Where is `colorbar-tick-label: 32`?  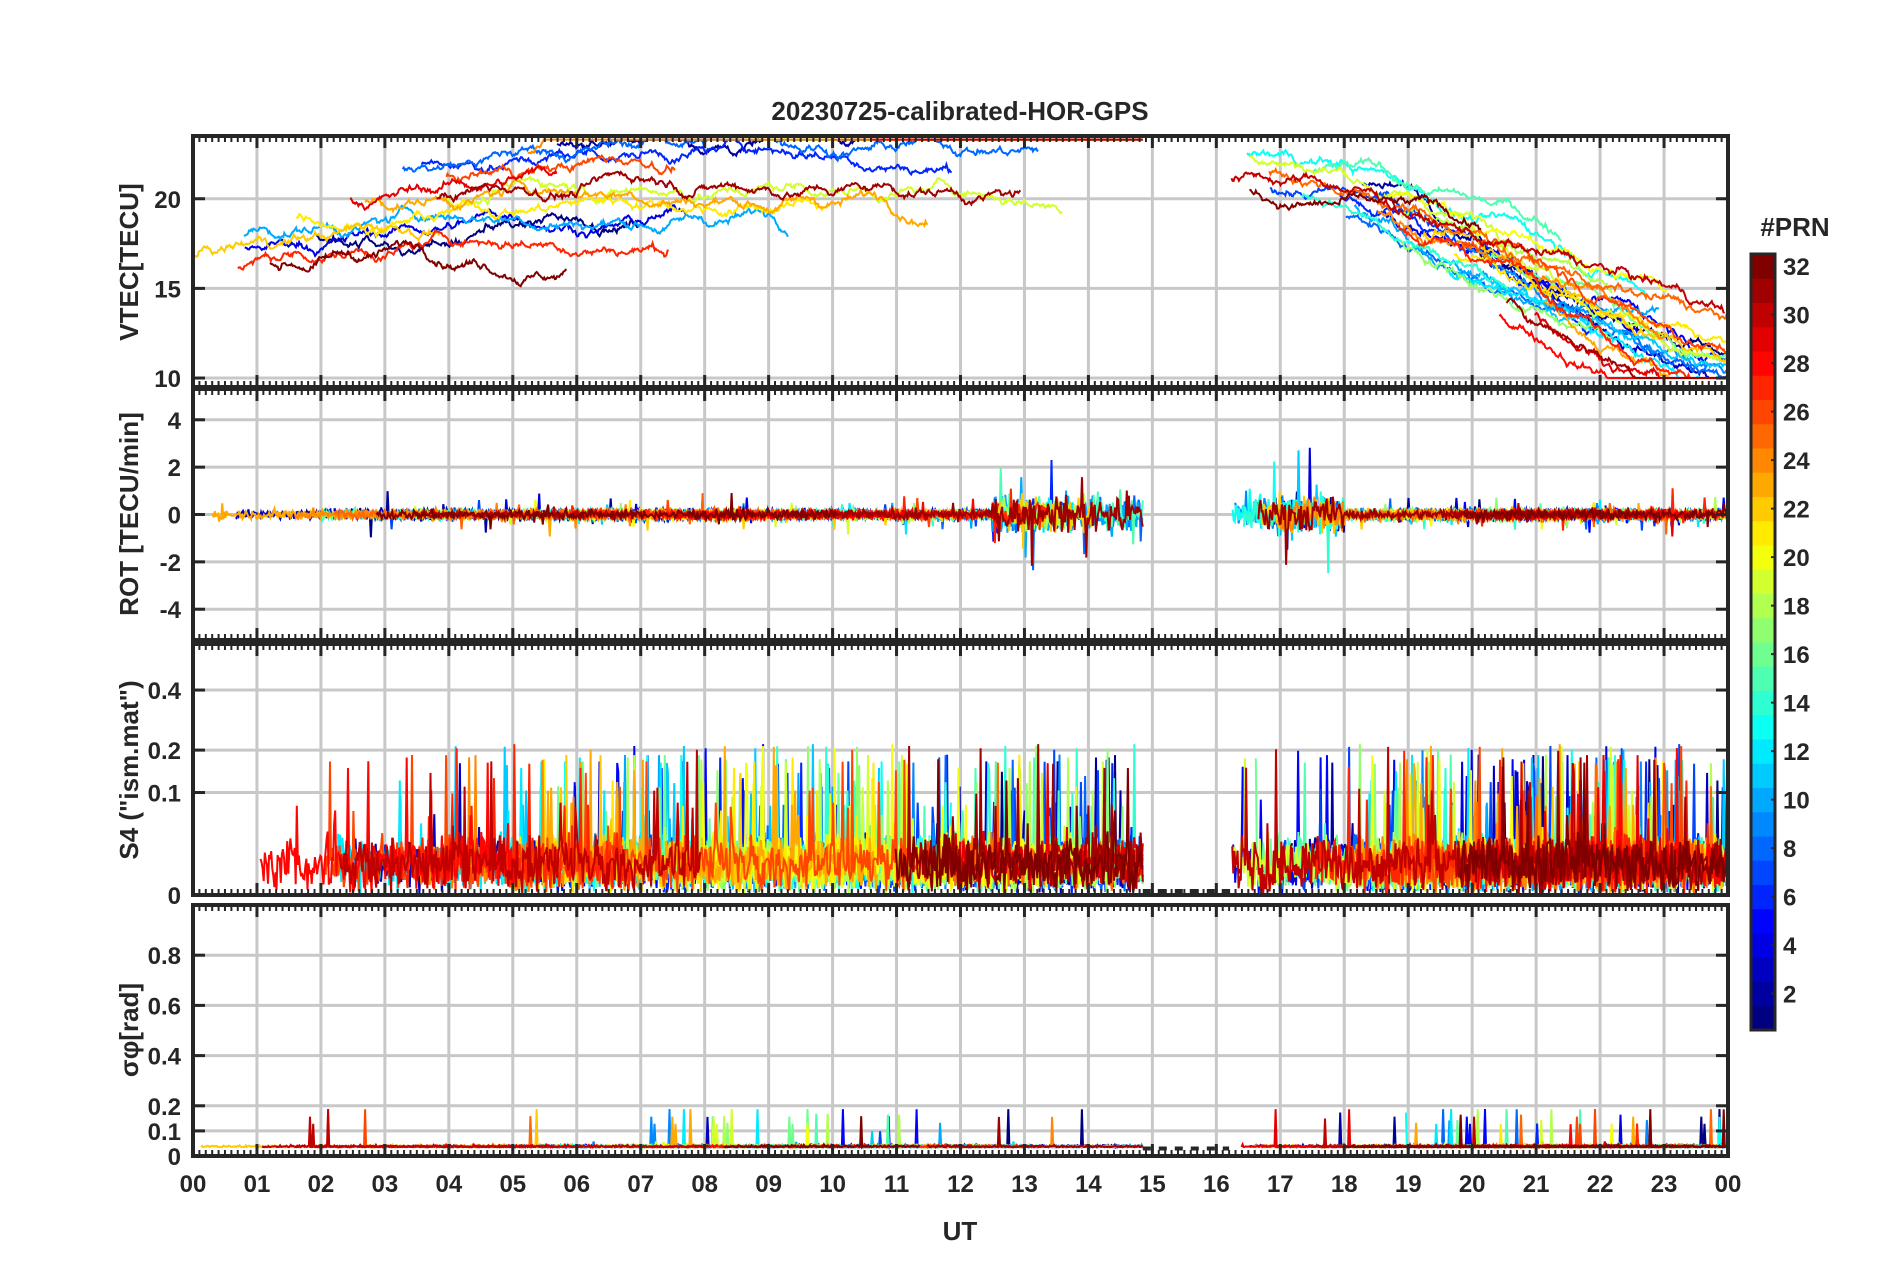
colorbar-tick-label: 32 is located at coordinates (1796, 267).